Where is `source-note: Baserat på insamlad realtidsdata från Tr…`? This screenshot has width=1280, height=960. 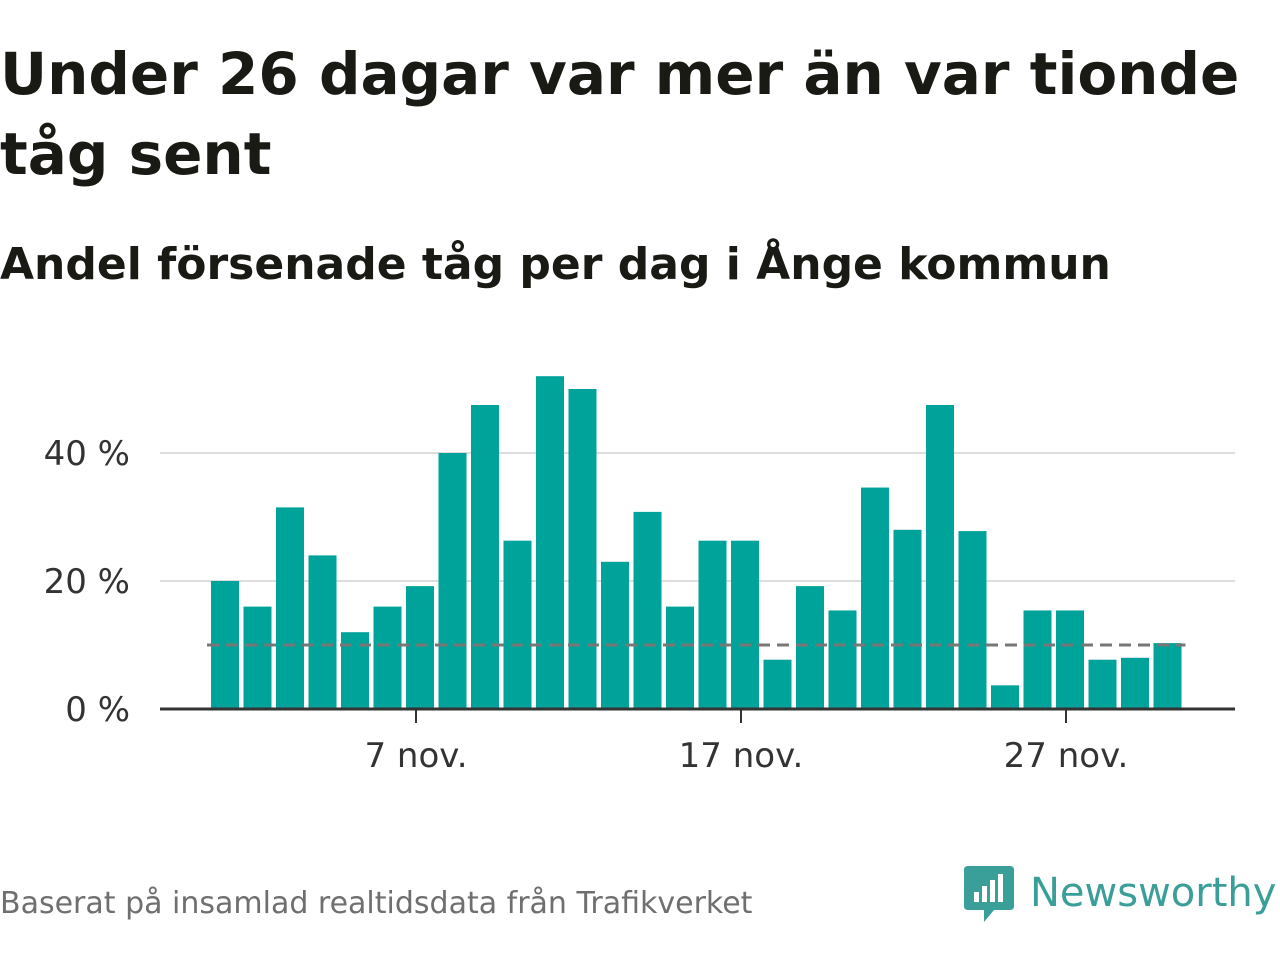
source-note: Baserat på insamlad realtidsdata från Tr… is located at coordinates (376, 903).